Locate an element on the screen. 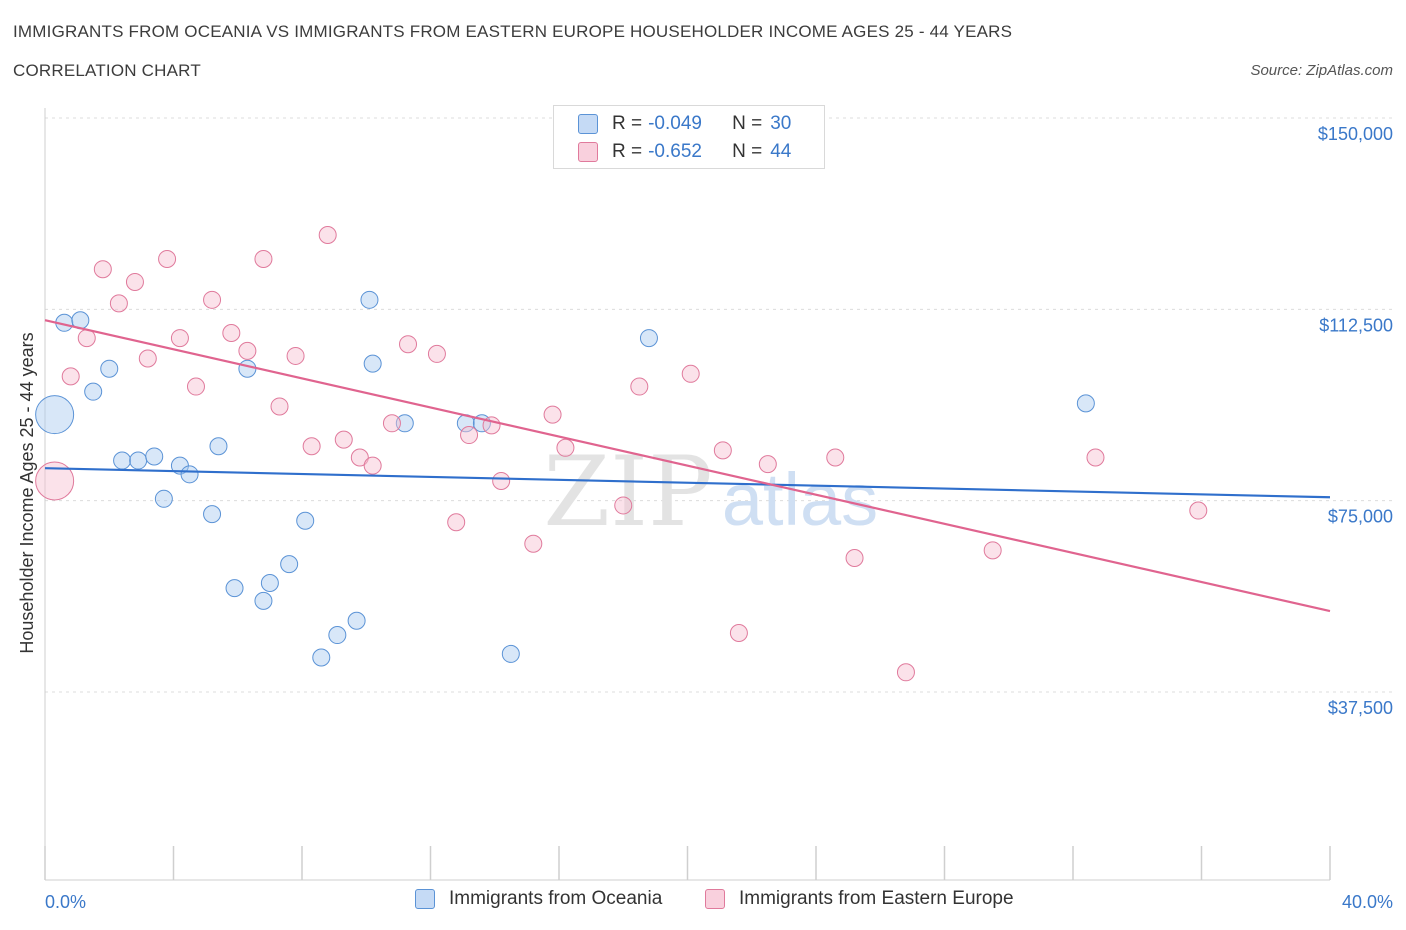 Image resolution: width=1406 pixels, height=930 pixels. legend-swatch-eastern-europe is located at coordinates (588, 152).